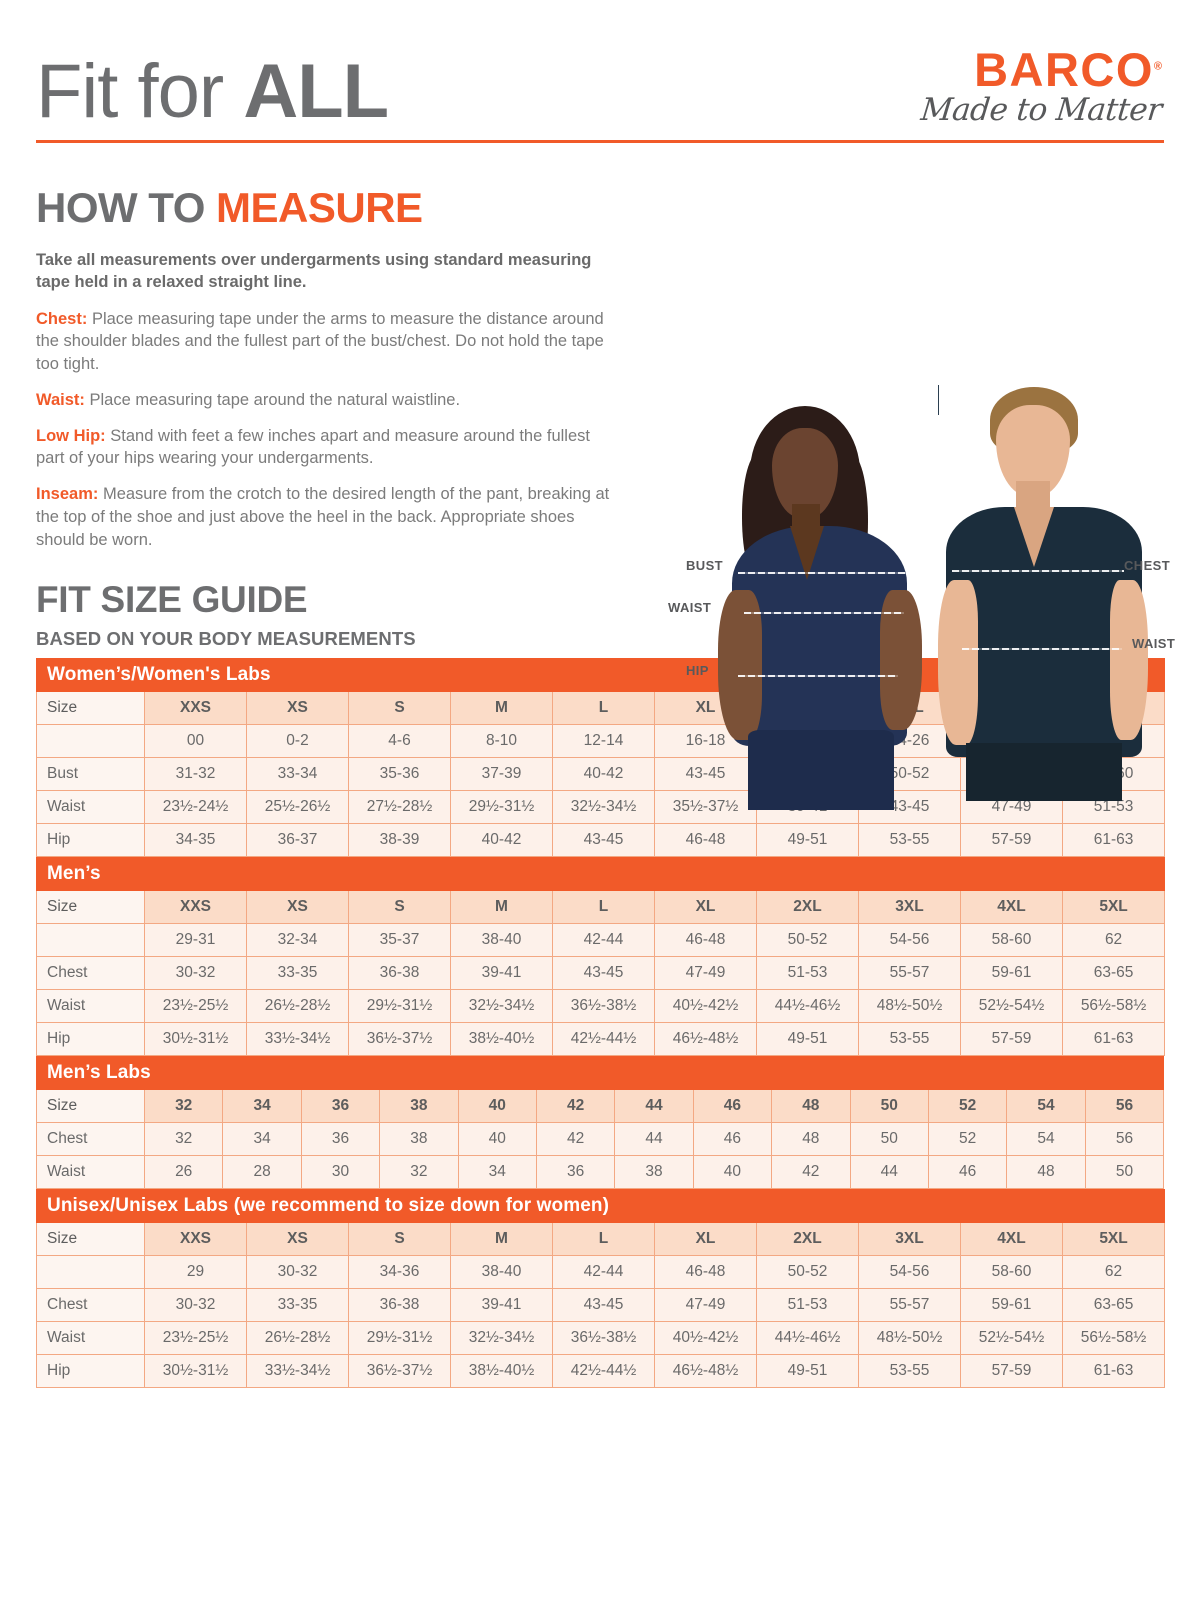 Image resolution: width=1200 pixels, height=1600 pixels. What do you see at coordinates (399, 973) in the screenshot?
I see `measure-cell: 36-38` at bounding box center [399, 973].